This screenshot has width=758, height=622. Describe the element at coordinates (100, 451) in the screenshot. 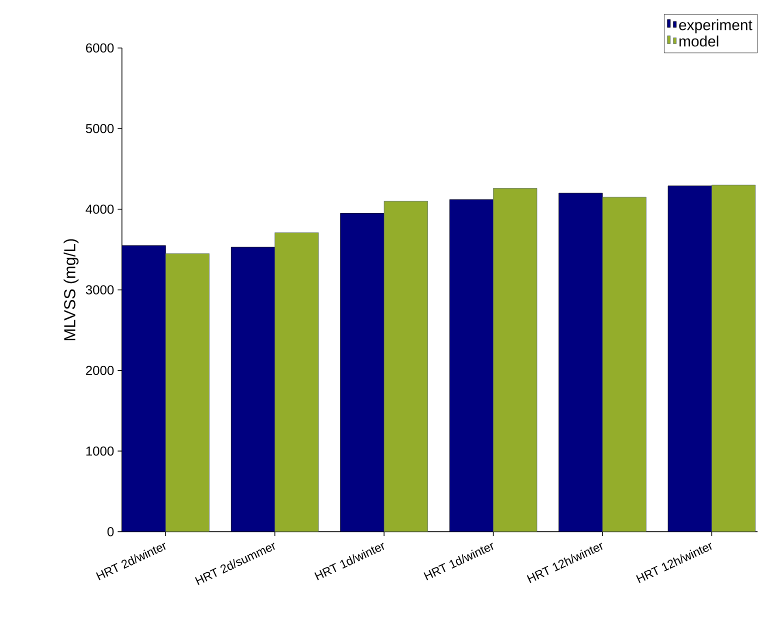

I see `y-tick-label: 1000` at that location.